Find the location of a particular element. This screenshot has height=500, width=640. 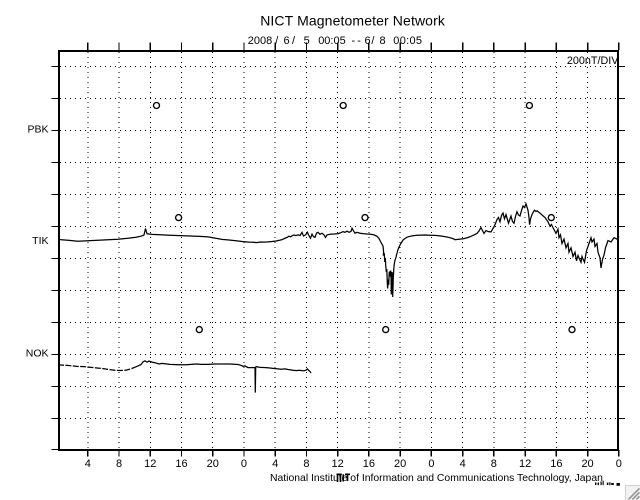

svg-text: TIK is located at coordinates (40, 241).